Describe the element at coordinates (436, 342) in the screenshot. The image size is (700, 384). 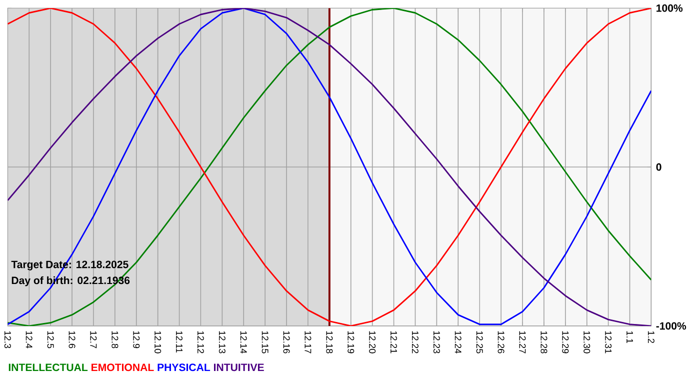
I see `x-tick-label: 12.23` at that location.